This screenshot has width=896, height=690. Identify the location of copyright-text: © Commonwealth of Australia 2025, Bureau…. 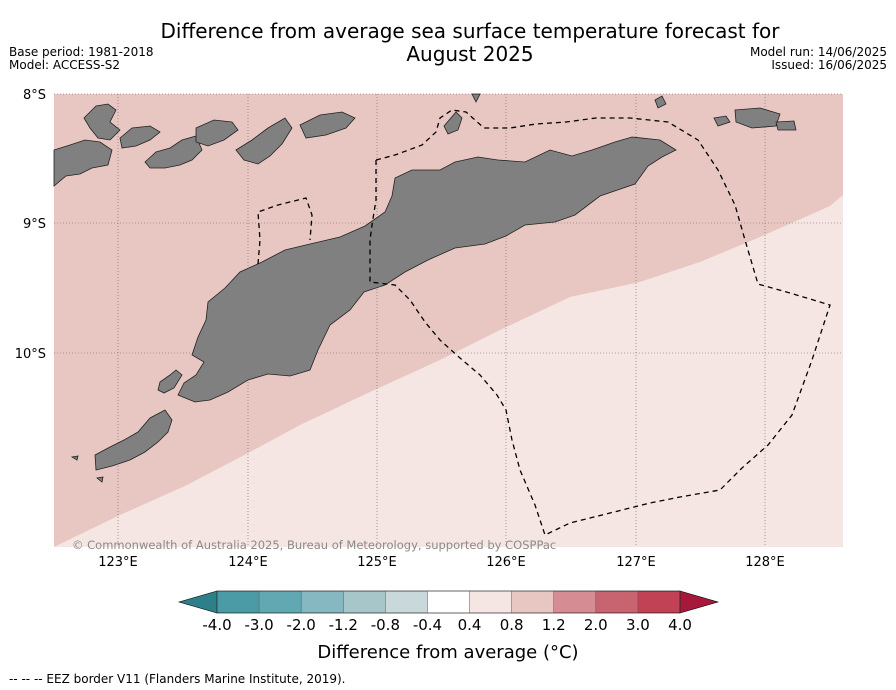
(314, 545).